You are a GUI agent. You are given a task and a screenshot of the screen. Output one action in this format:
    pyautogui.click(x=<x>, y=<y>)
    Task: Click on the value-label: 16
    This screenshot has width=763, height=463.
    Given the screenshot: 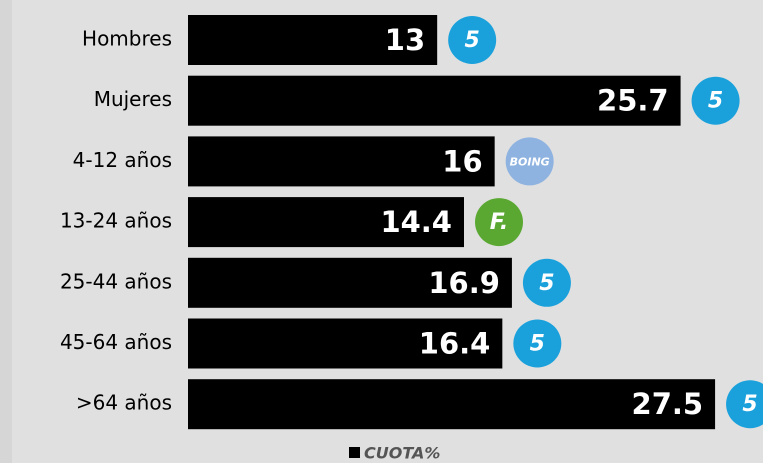 What is the action you would take?
    pyautogui.click(x=462, y=161)
    